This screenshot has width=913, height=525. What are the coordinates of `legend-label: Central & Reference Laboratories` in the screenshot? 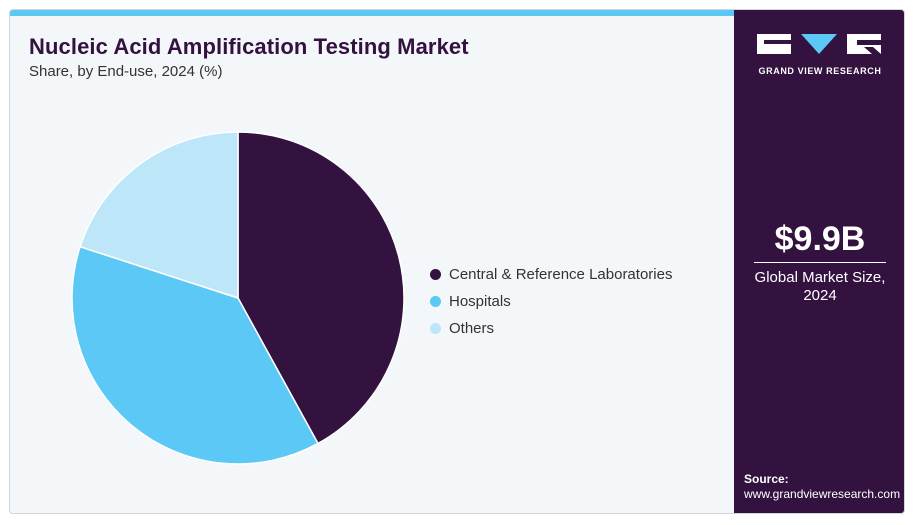 It's located at (561, 274).